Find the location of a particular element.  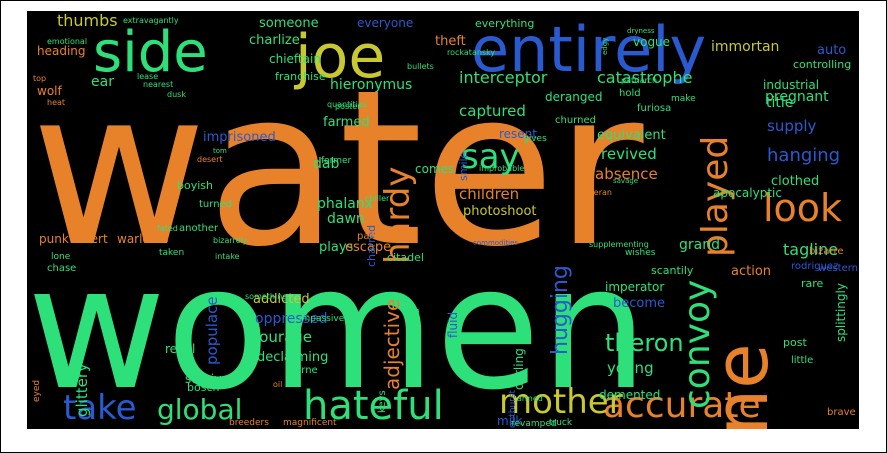

word-joe: joe is located at coordinates (339, 57).